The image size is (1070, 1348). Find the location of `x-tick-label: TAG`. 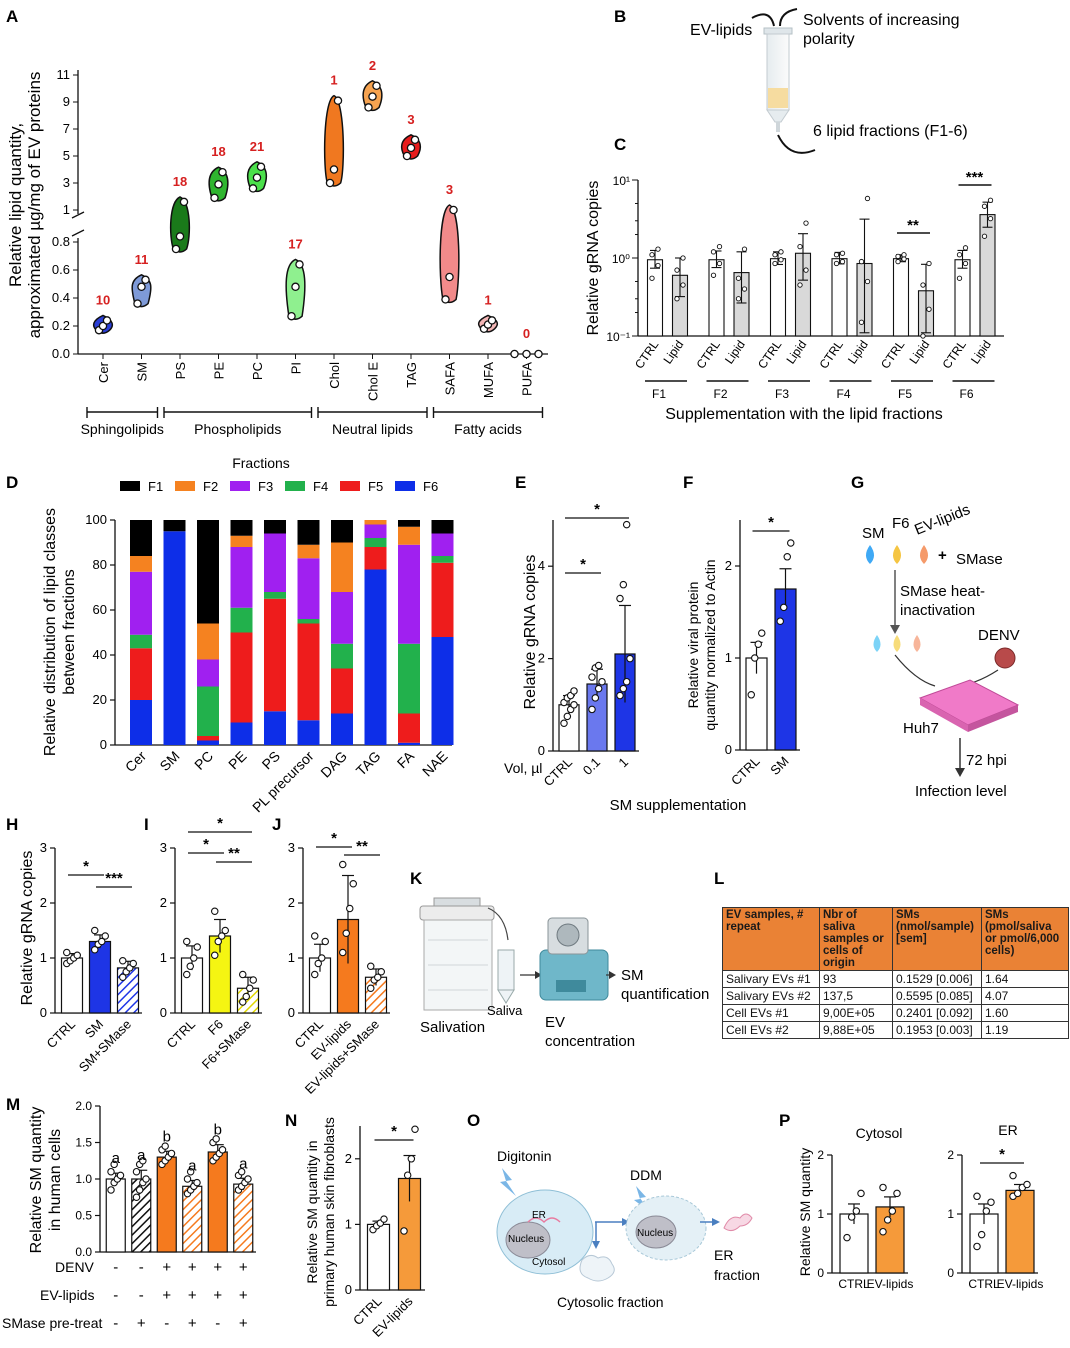

x-tick-label: TAG is located at coordinates (368, 763).